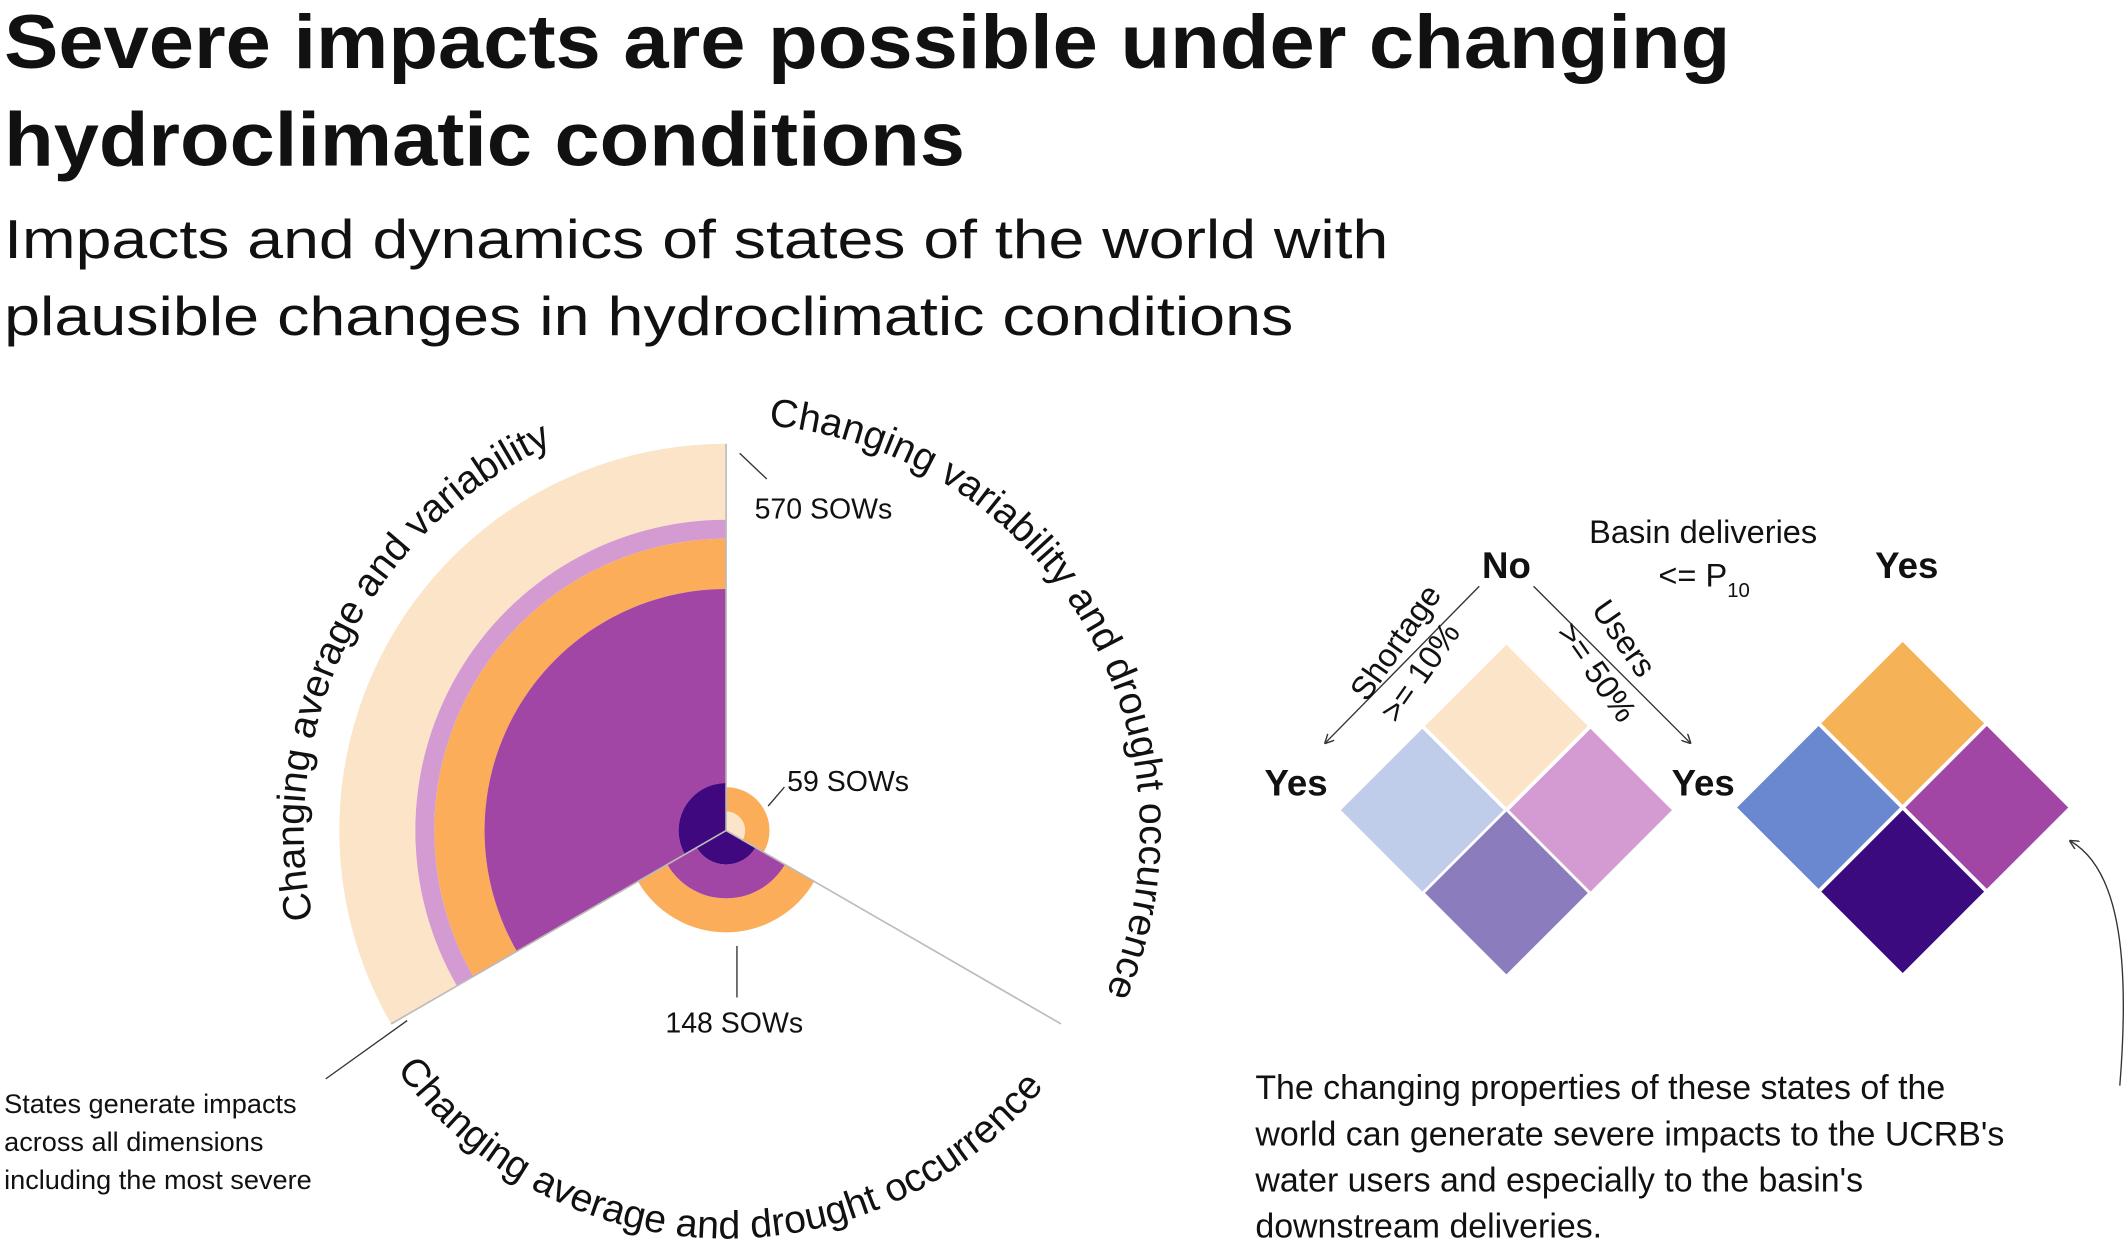 The width and height of the screenshot is (2128, 1253). Describe the element at coordinates (1703, 532) in the screenshot. I see `legend-title: Basin deliveries` at that location.